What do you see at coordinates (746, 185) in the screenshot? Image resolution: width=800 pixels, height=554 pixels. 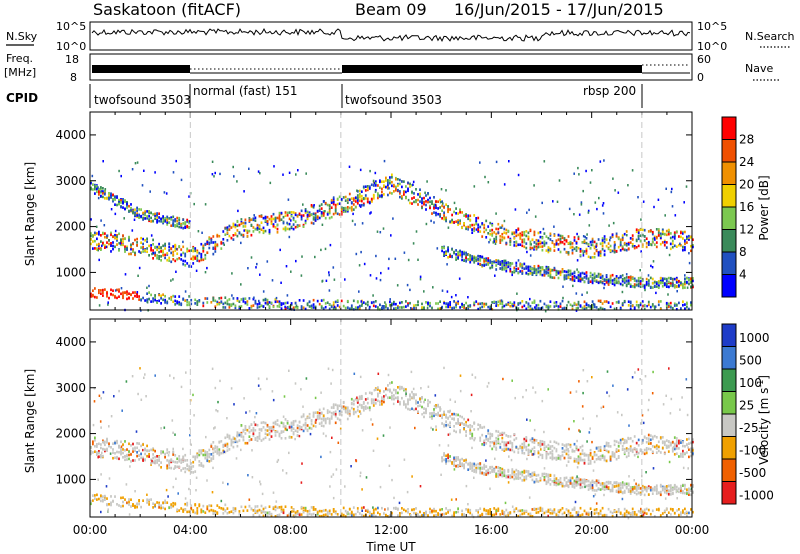 I see `colorbar-tick-label: 20` at bounding box center [746, 185].